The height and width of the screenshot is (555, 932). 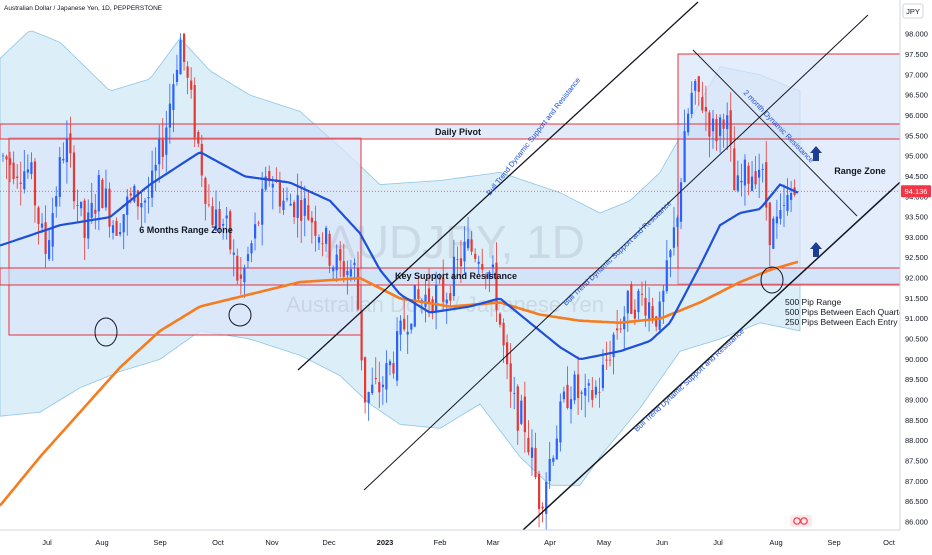 I want to click on price-tick-label: 97.500, so click(x=916, y=54).